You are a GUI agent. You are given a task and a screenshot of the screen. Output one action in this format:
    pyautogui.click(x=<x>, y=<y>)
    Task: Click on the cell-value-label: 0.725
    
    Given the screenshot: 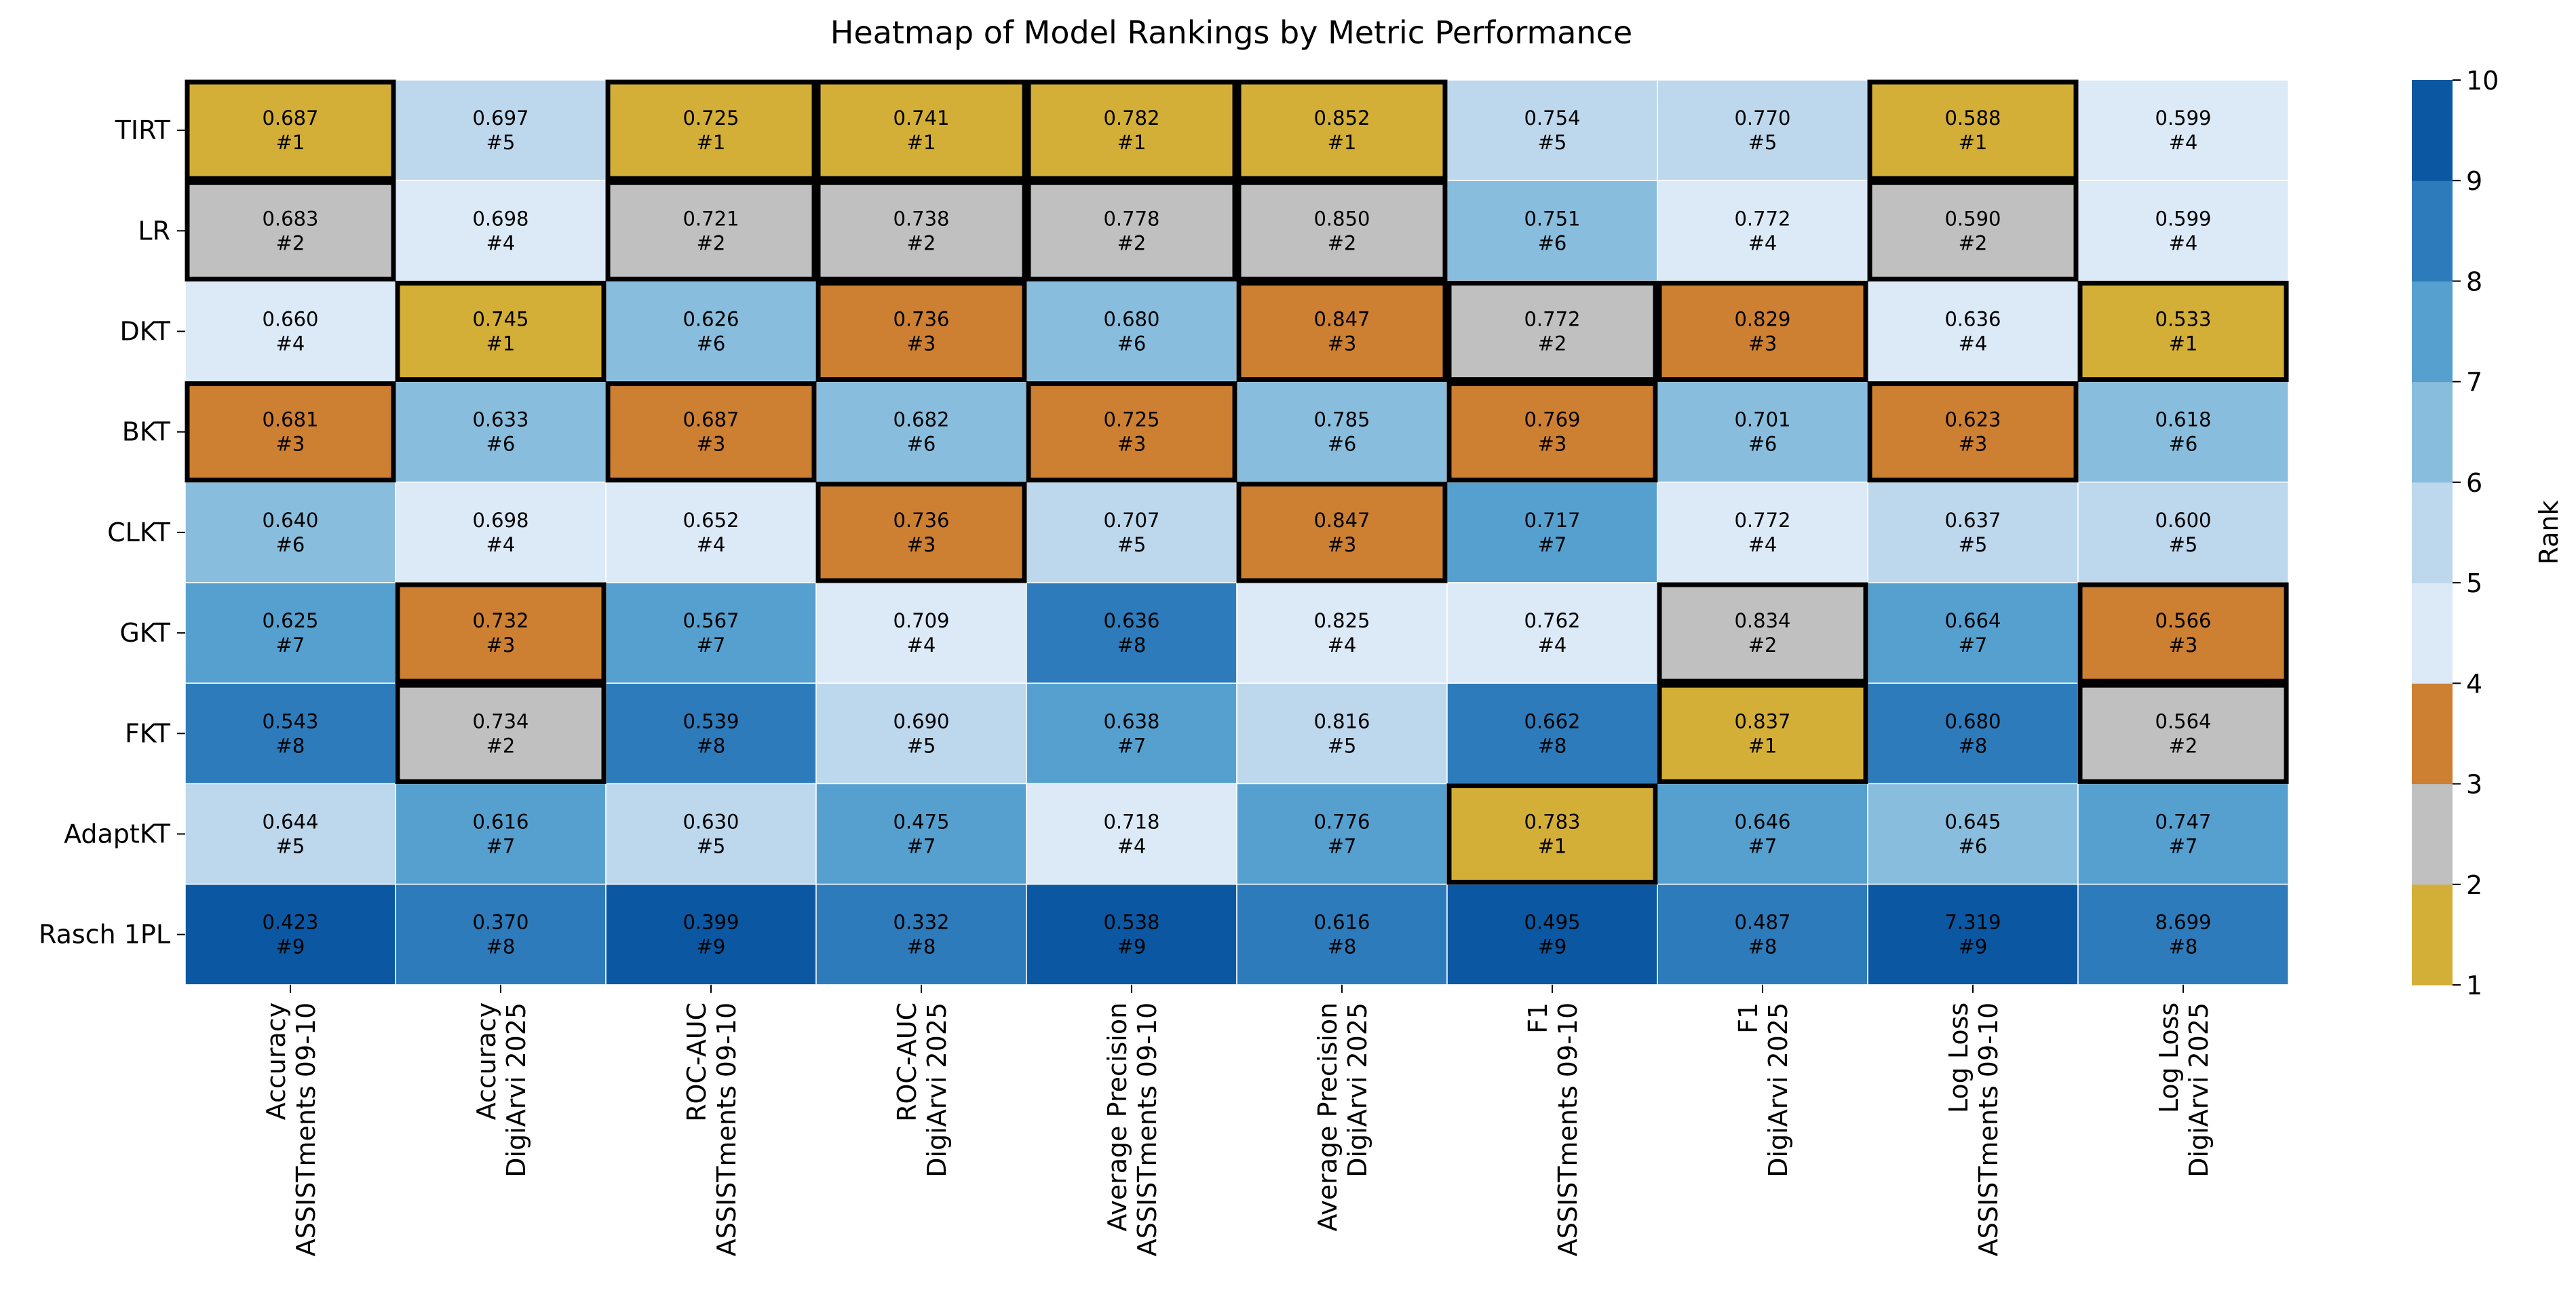 What is the action you would take?
    pyautogui.click(x=711, y=118)
    